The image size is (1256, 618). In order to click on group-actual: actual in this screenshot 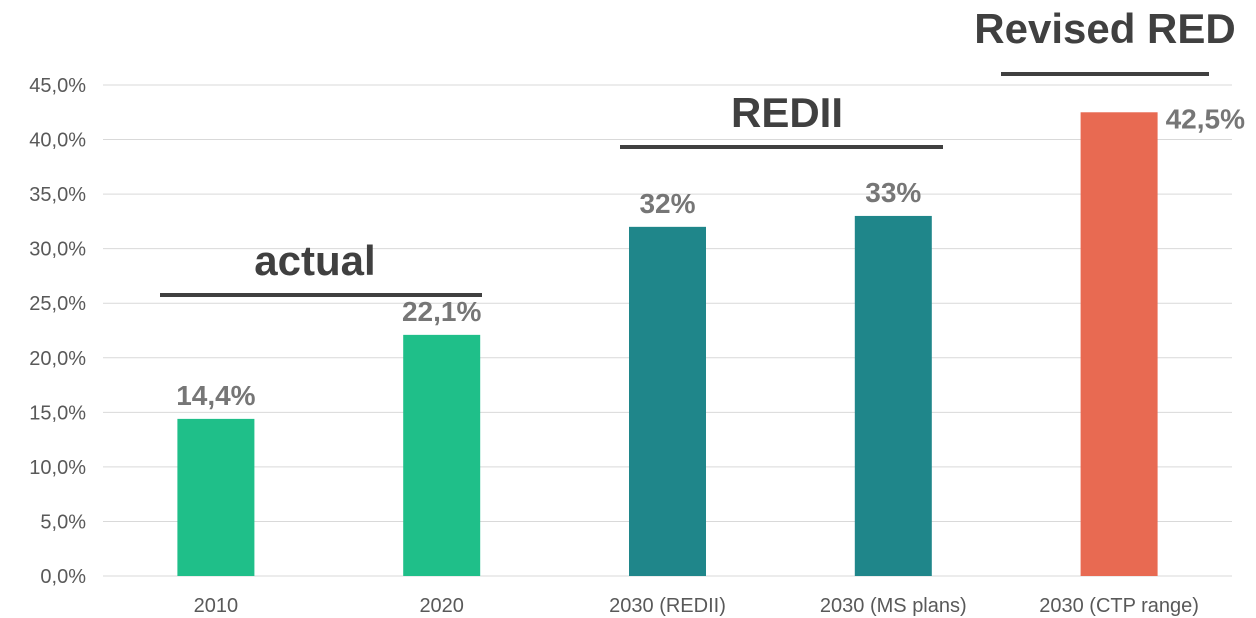, I will do `click(321, 267)`.